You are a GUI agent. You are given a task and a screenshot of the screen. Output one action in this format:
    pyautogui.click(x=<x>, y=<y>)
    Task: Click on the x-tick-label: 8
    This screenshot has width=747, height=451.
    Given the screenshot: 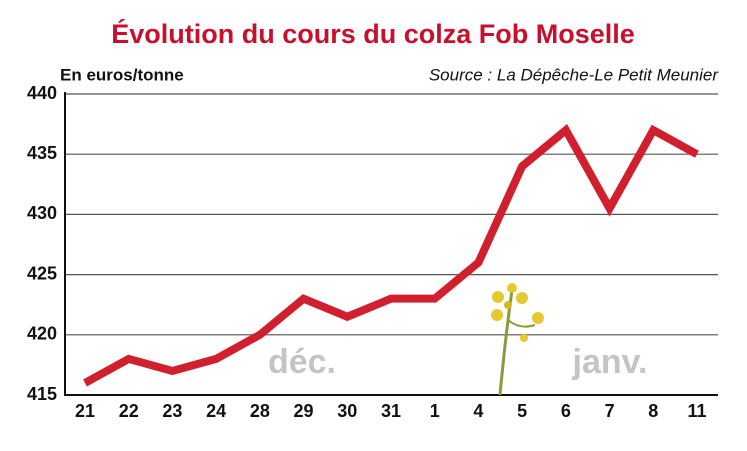 What is the action you would take?
    pyautogui.click(x=653, y=411)
    